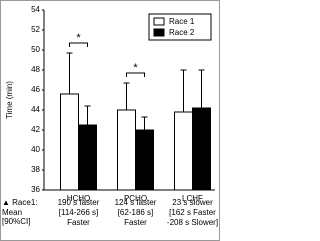 This screenshot has height=241, width=320. What do you see at coordinates (12, 212) in the screenshot?
I see `footer-row-label: Mean` at bounding box center [12, 212].